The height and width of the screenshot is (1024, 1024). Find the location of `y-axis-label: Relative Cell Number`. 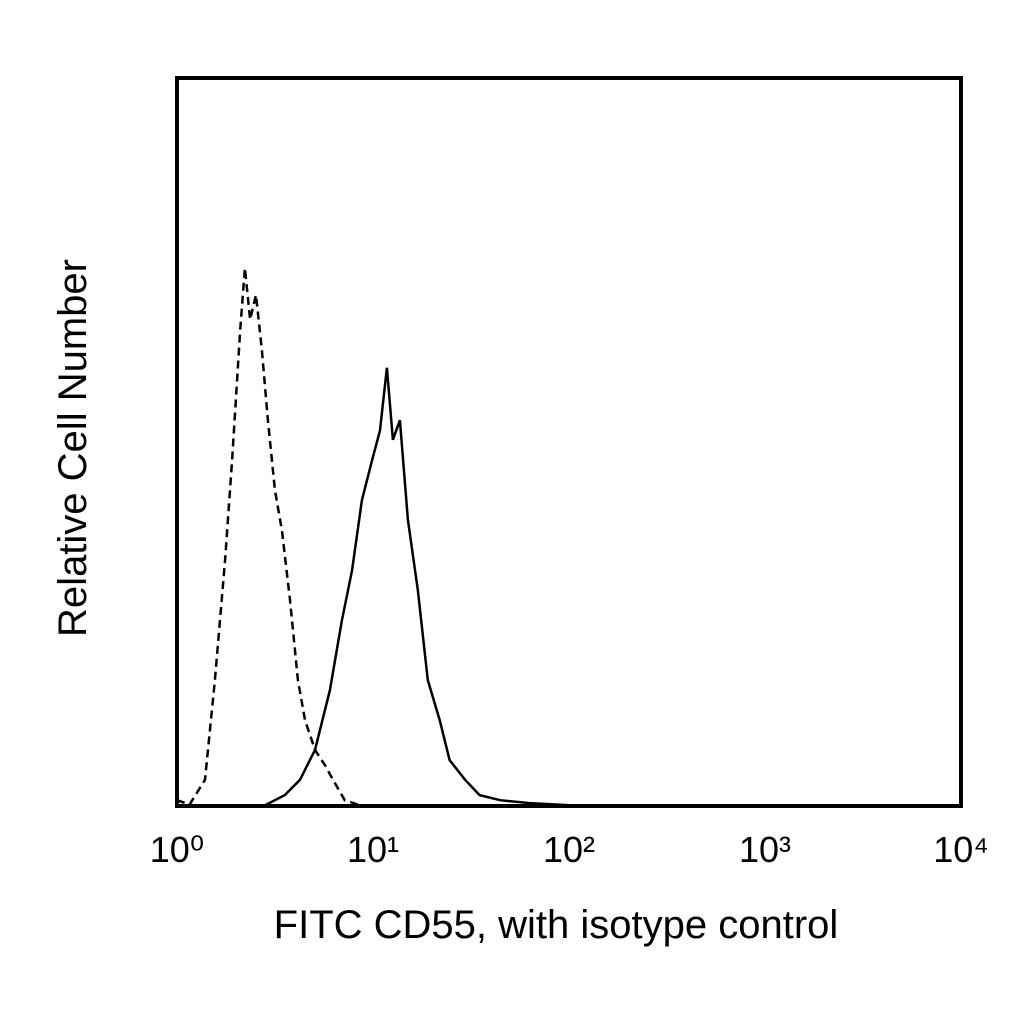

y-axis-label: Relative Cell Number is located at coordinates (73, 448).